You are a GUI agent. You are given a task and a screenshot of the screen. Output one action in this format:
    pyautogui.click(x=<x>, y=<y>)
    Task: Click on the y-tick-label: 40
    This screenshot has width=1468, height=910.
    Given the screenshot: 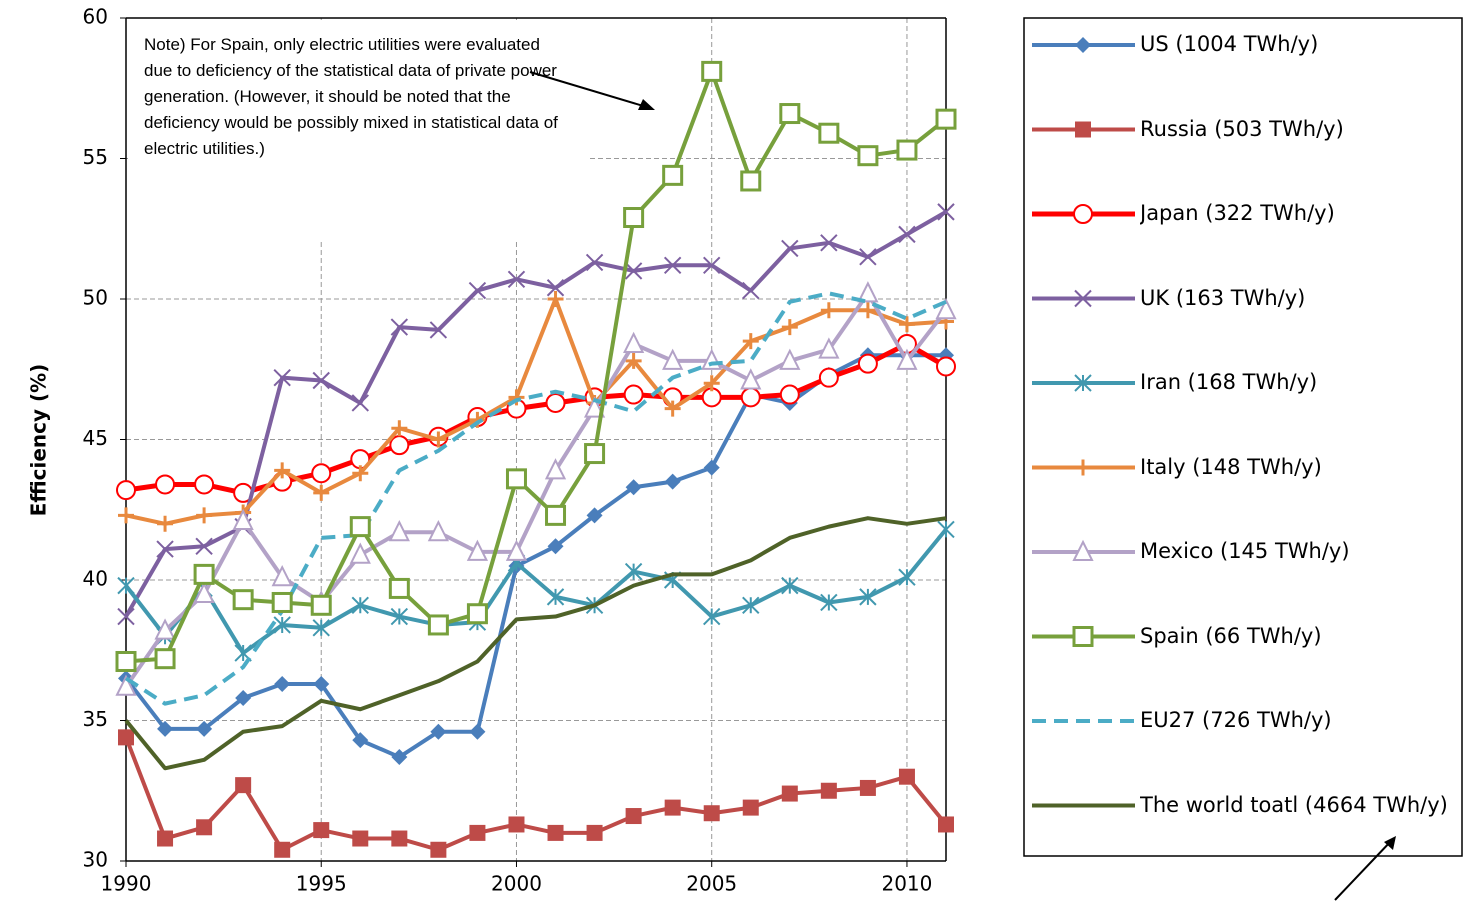 What is the action you would take?
    pyautogui.click(x=95, y=579)
    